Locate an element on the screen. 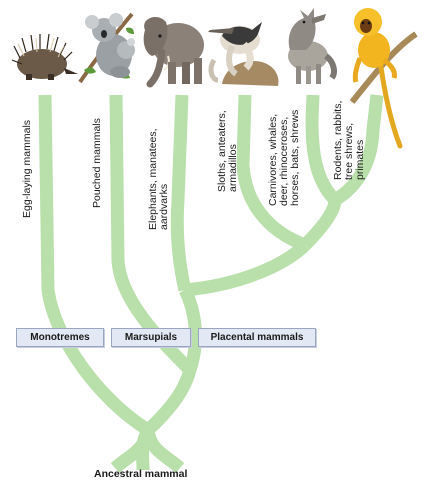  group-marsupials: Marsupials is located at coordinates (151, 337).